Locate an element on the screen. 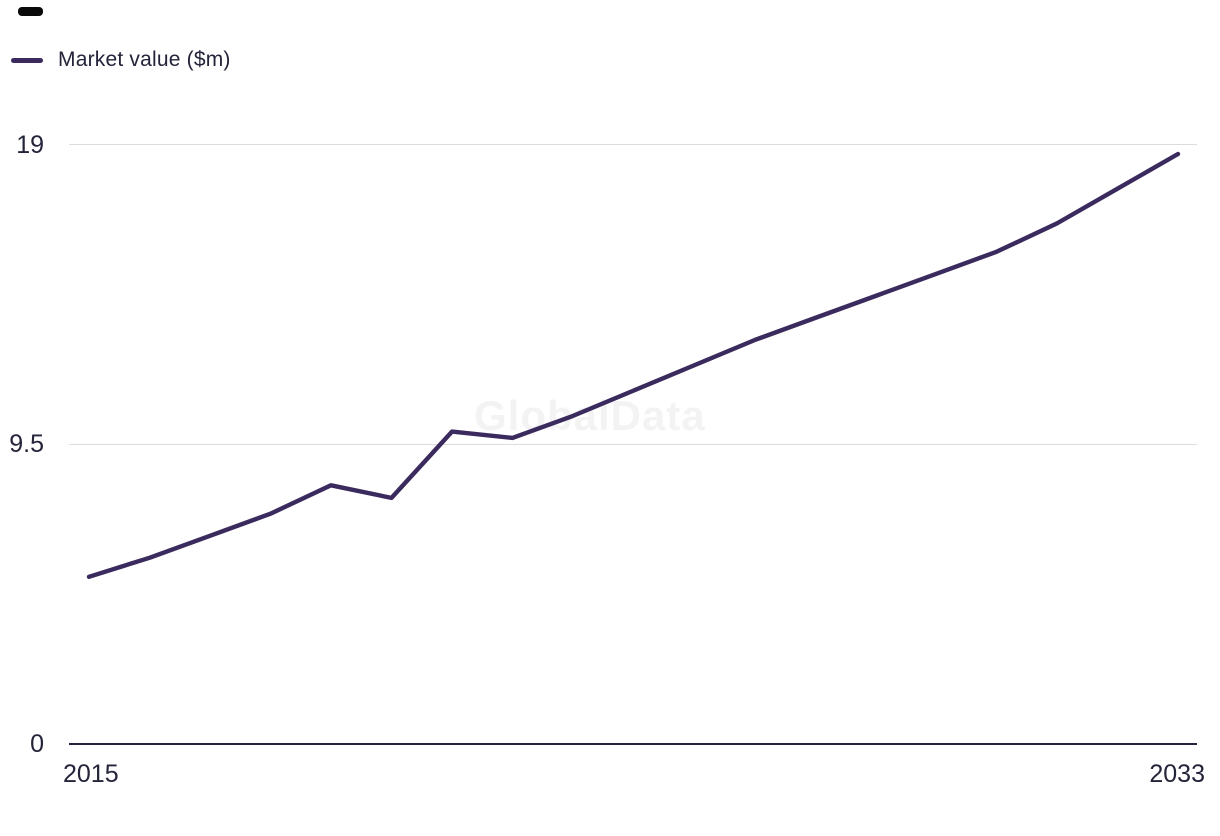  x-axis-line is located at coordinates (633, 744).